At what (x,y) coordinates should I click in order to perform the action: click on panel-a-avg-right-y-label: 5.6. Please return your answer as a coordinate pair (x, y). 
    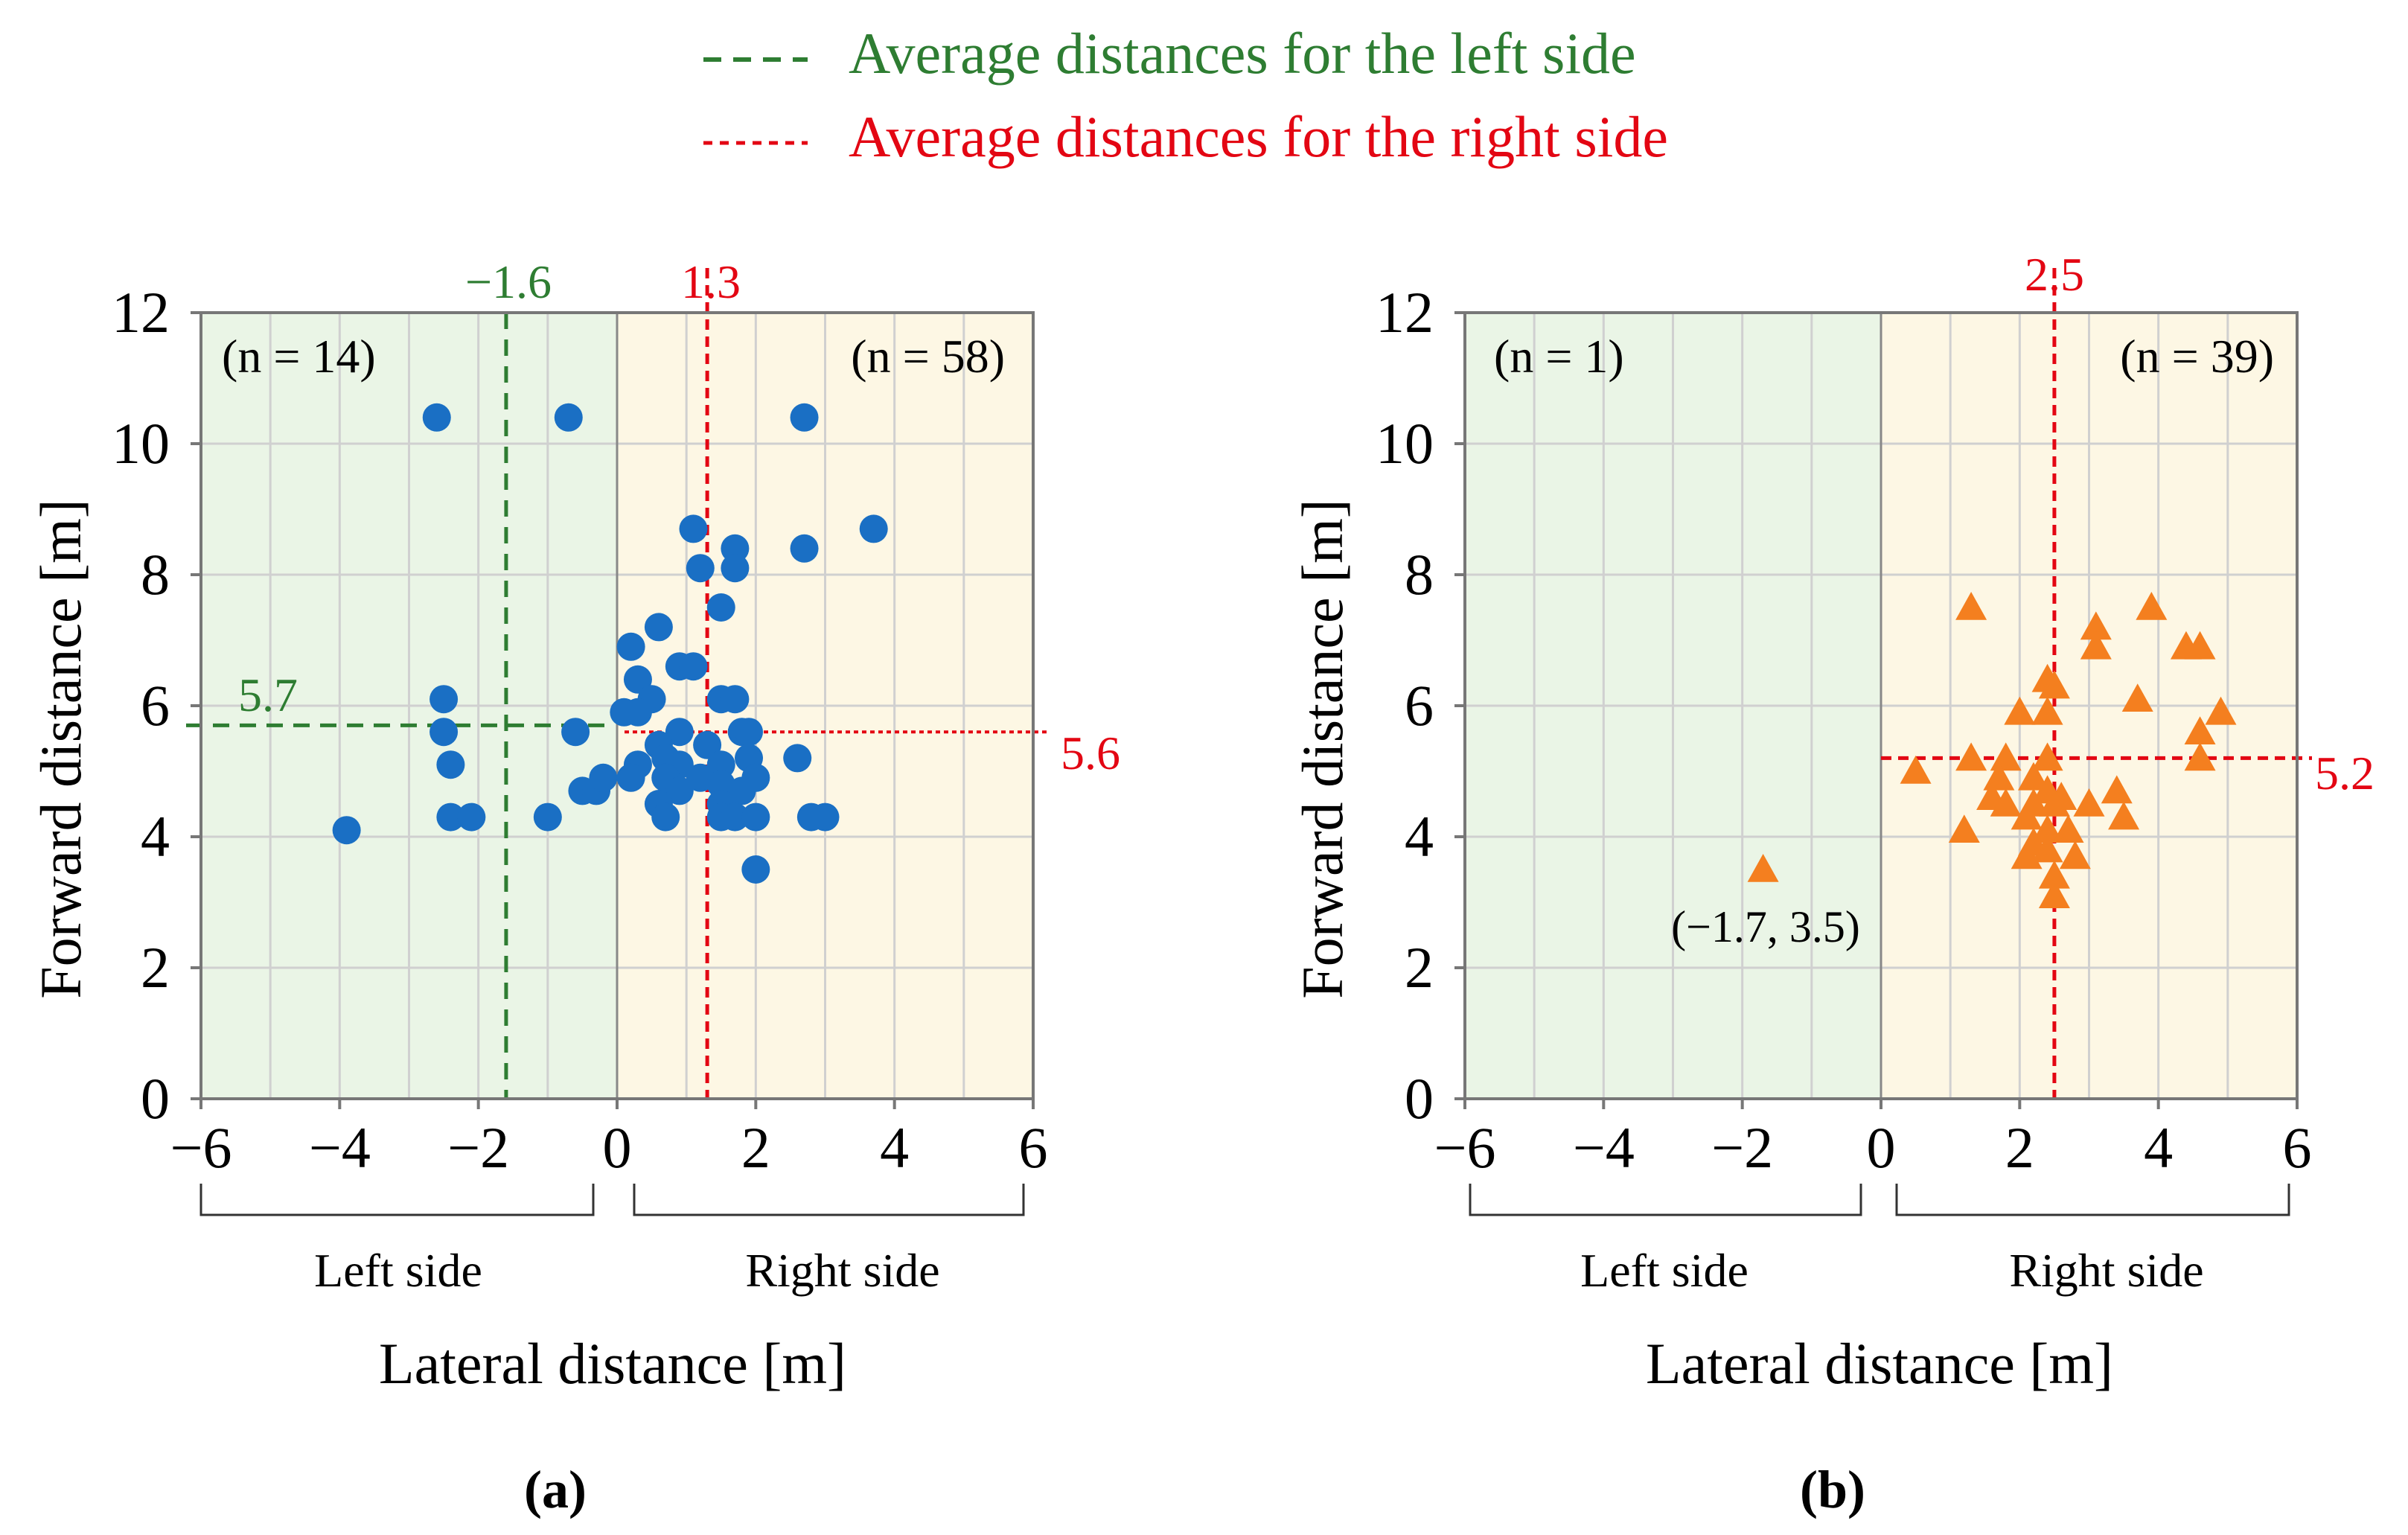
    Looking at the image, I should click on (1091, 753).